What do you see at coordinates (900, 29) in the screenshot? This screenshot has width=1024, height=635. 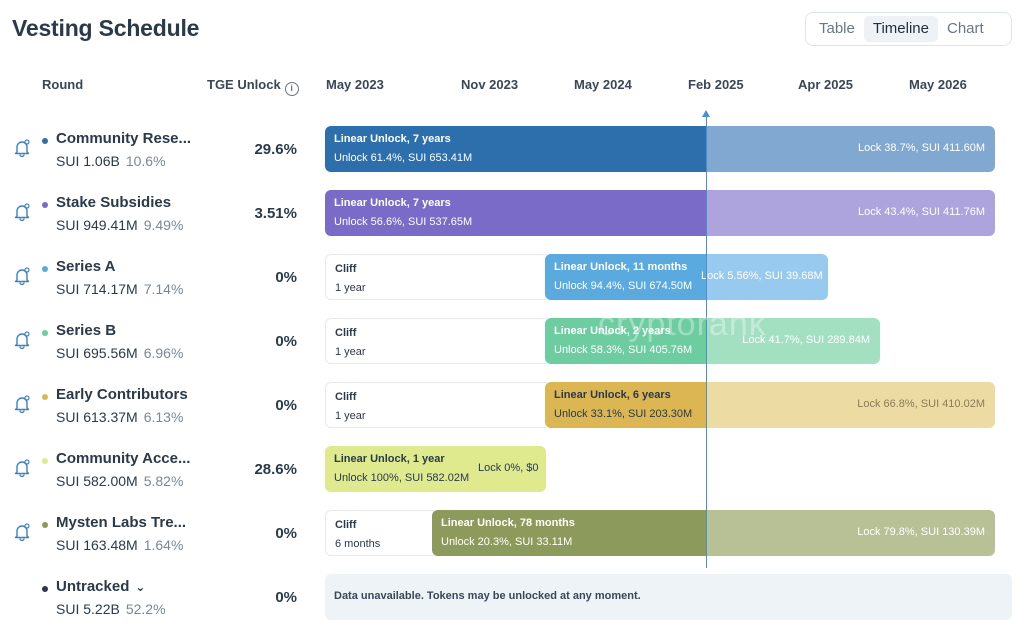 I see `tab-timeline: Timeline` at bounding box center [900, 29].